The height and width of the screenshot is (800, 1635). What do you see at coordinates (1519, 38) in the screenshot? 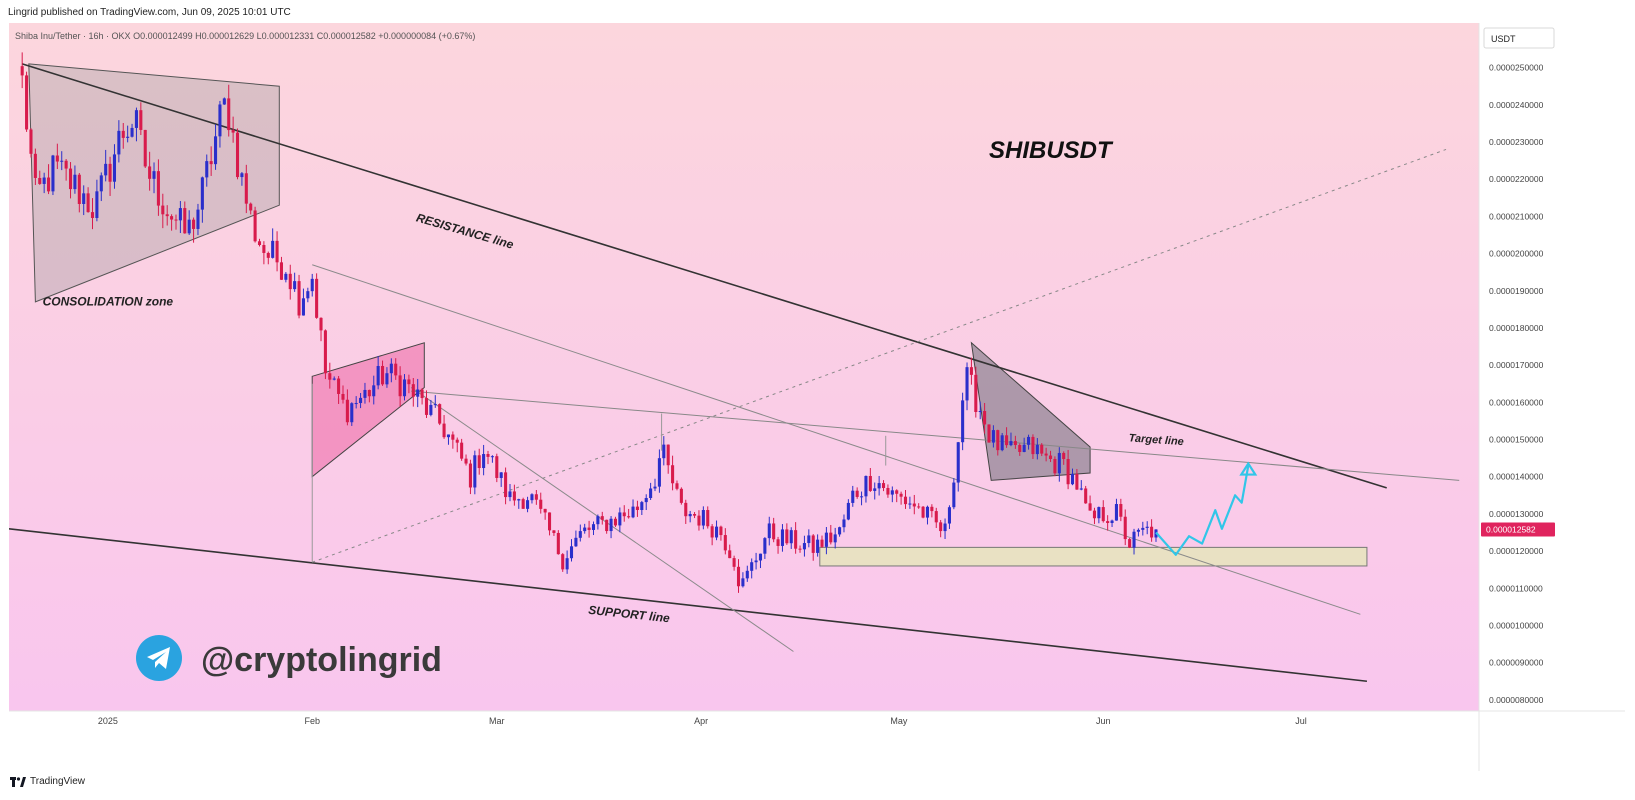
I see `currency-button: USDT` at bounding box center [1519, 38].